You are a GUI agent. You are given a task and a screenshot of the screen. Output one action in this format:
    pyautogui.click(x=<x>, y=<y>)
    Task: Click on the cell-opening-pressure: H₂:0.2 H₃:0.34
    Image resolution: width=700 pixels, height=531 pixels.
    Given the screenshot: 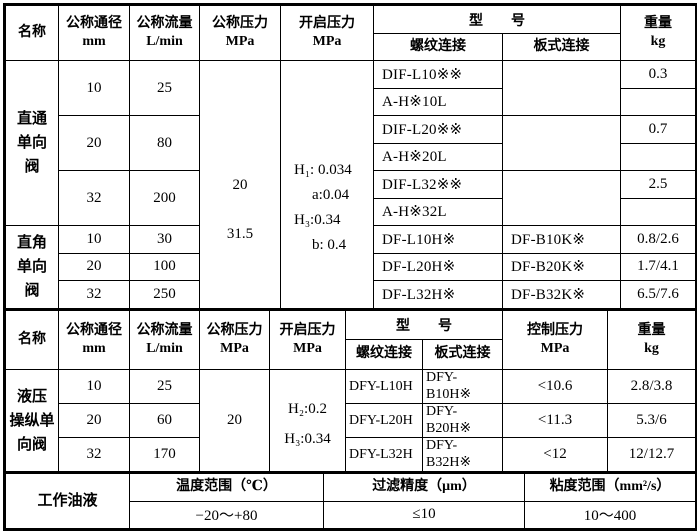 What is the action you would take?
    pyautogui.click(x=307, y=420)
    